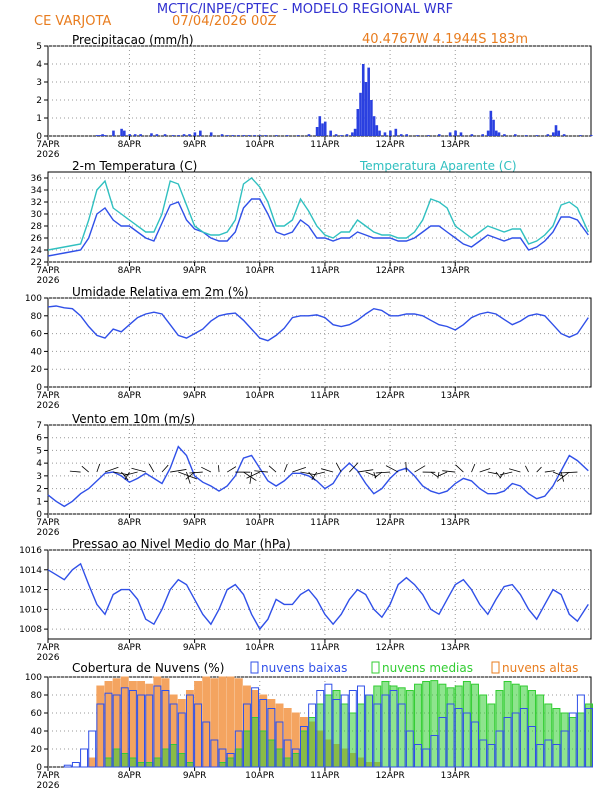  What do you see at coordinates (37, 732) in the screenshot?
I see `y-tick-label: 40` at bounding box center [37, 732].